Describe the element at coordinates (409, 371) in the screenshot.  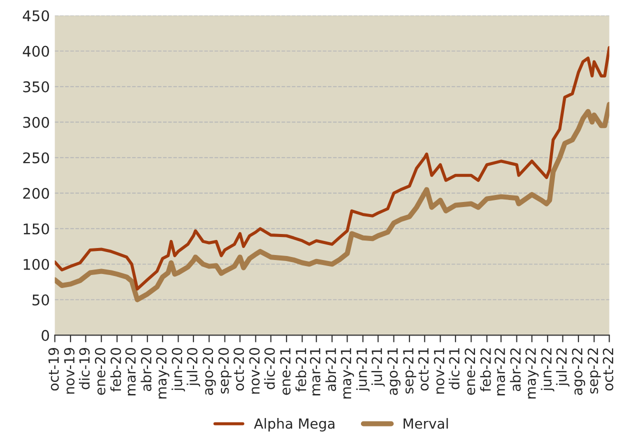
I see `x-tick-label: sep-21` at that location.